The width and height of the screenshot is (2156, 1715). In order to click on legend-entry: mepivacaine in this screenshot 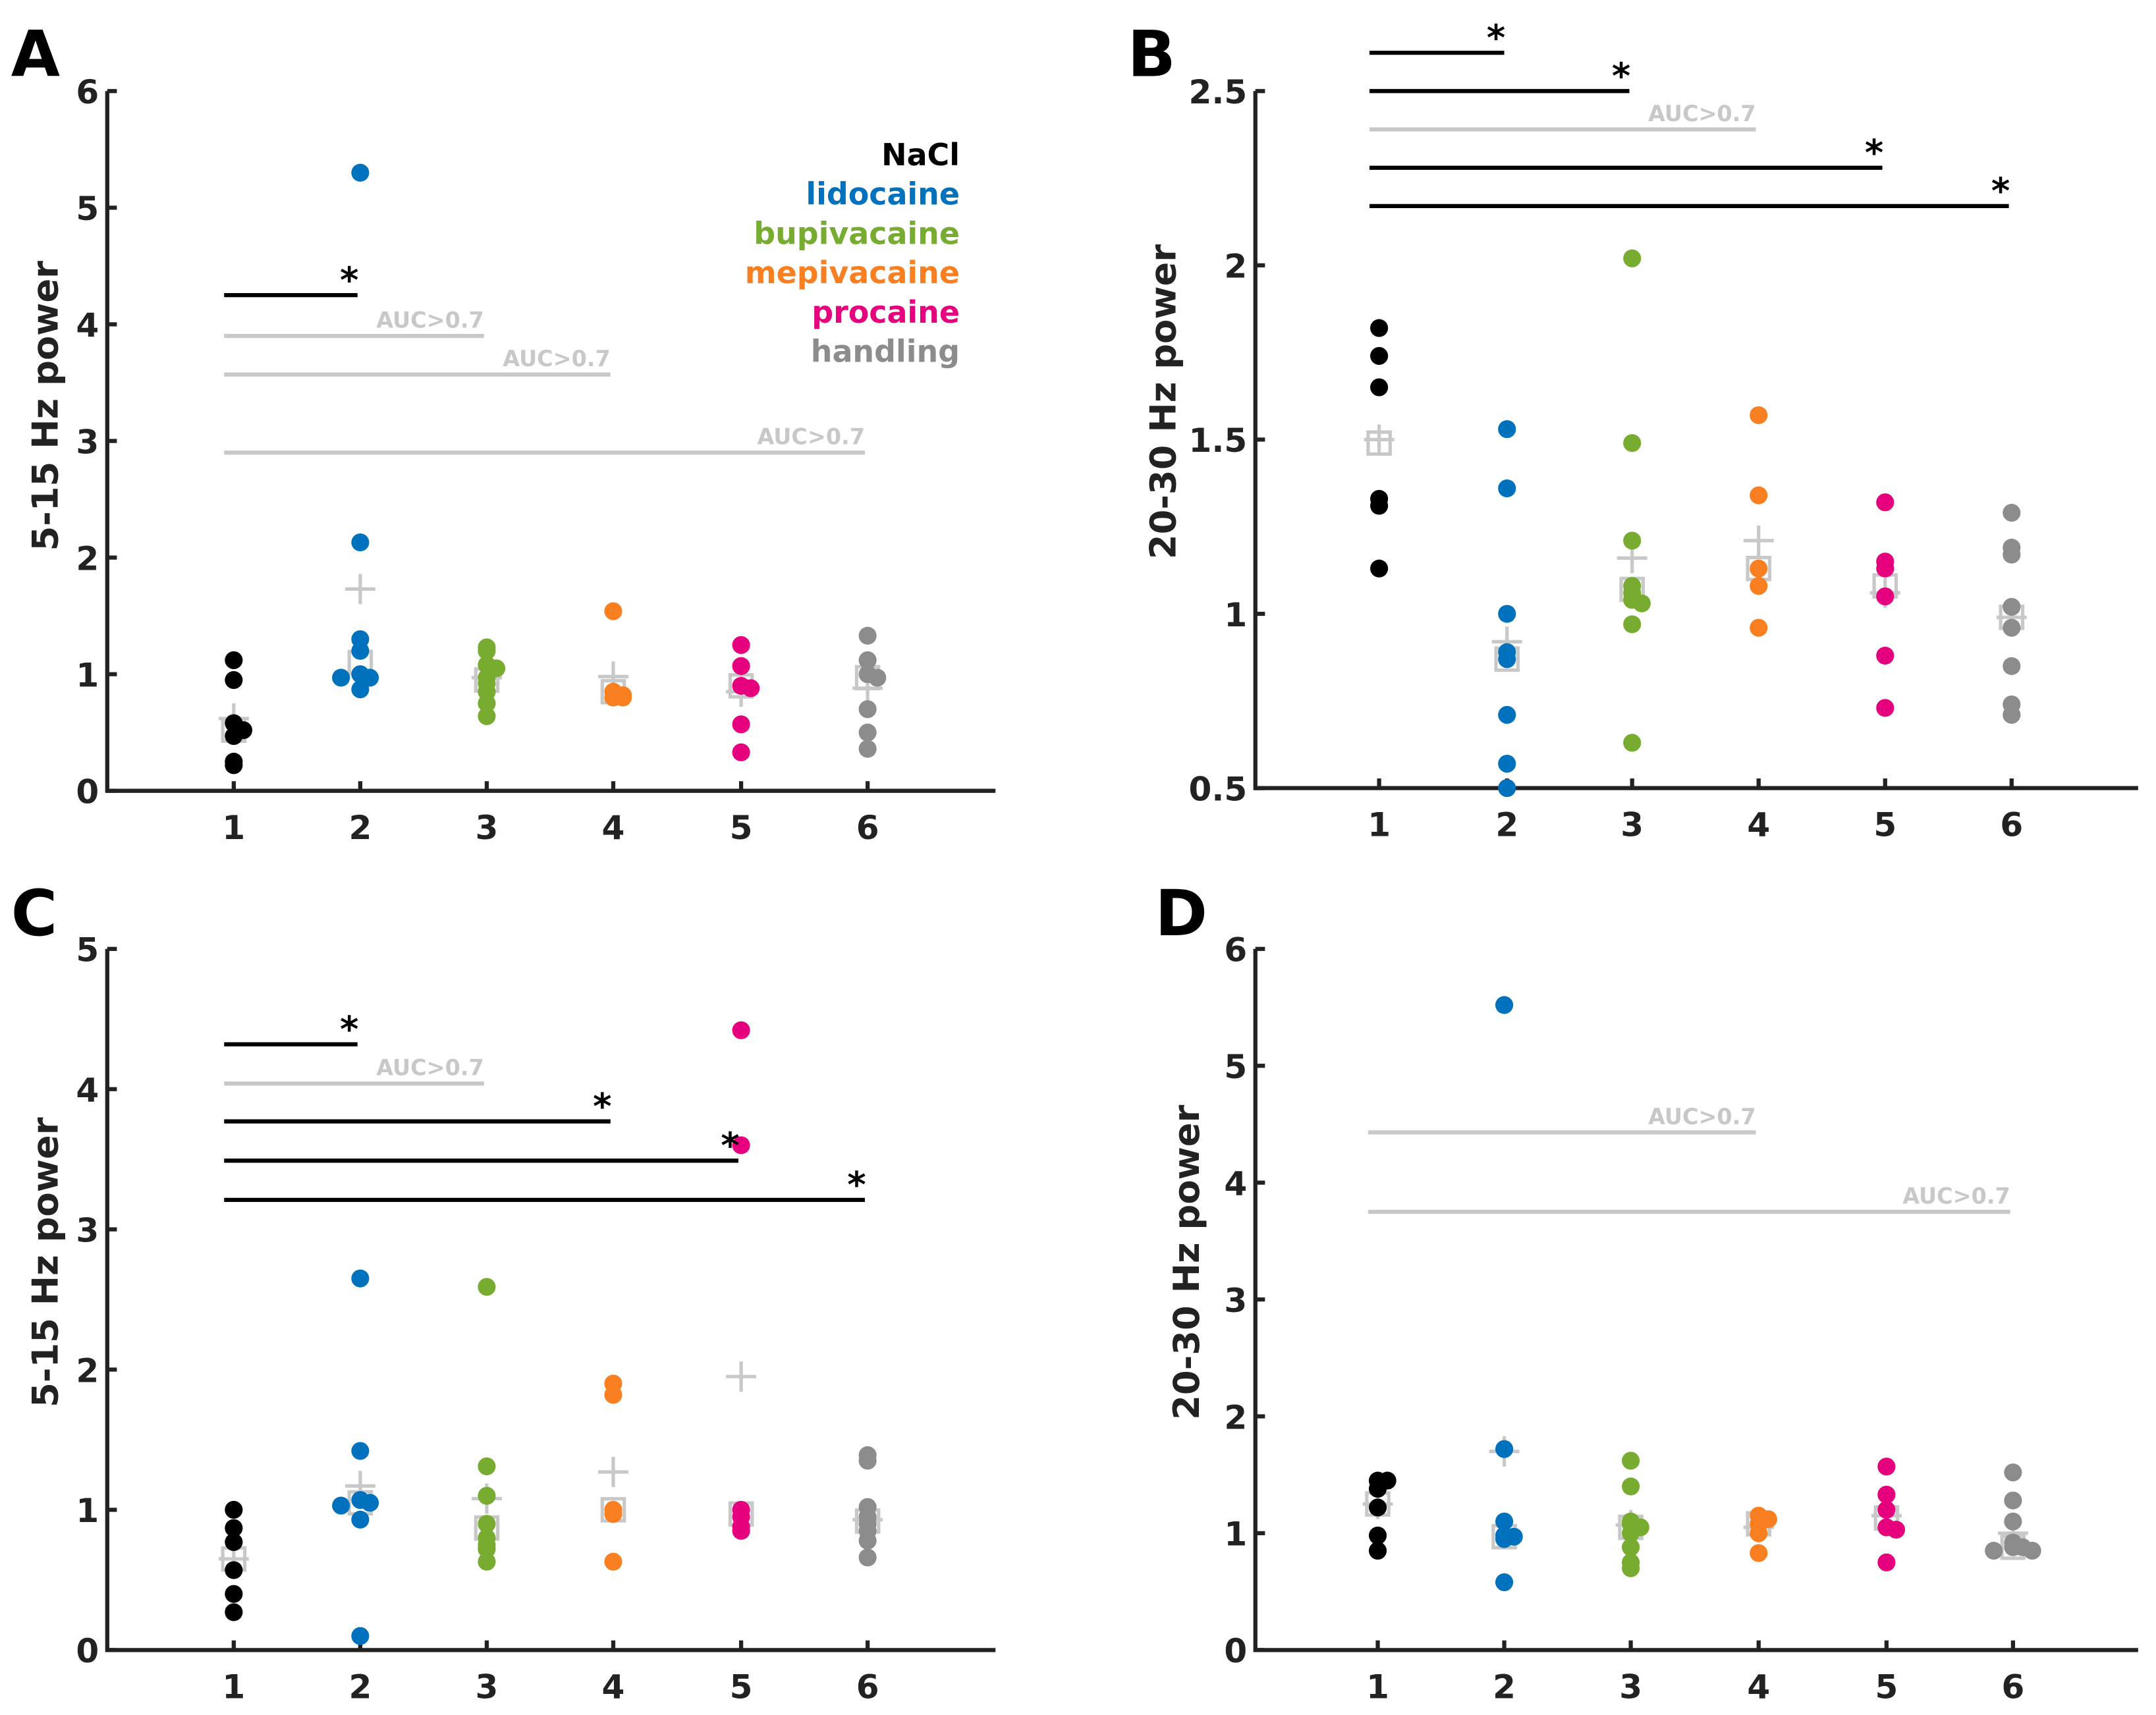, I will do `click(852, 272)`.